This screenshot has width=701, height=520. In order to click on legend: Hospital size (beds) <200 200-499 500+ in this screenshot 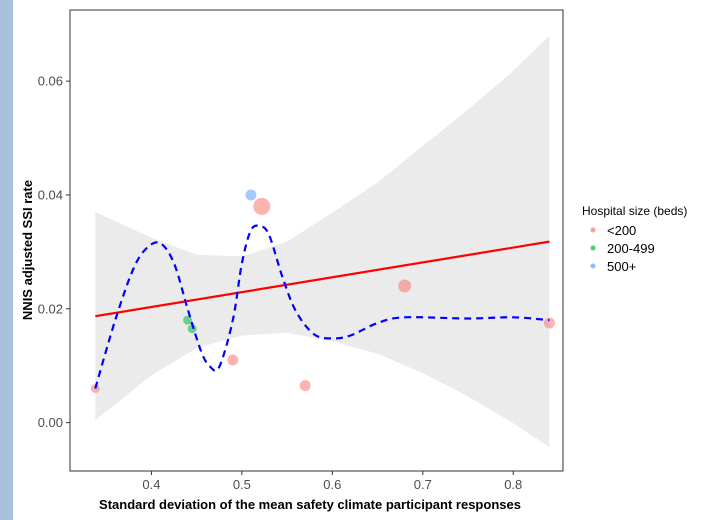, I will do `click(634, 239)`.